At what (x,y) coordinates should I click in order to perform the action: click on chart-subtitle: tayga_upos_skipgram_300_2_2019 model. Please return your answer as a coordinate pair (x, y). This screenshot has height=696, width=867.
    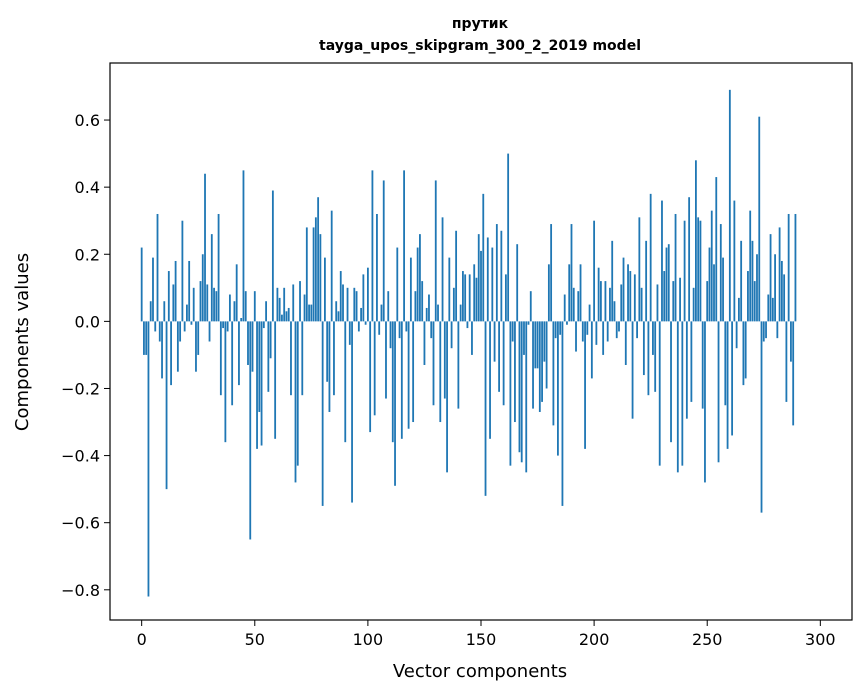
    Looking at the image, I should click on (480, 46).